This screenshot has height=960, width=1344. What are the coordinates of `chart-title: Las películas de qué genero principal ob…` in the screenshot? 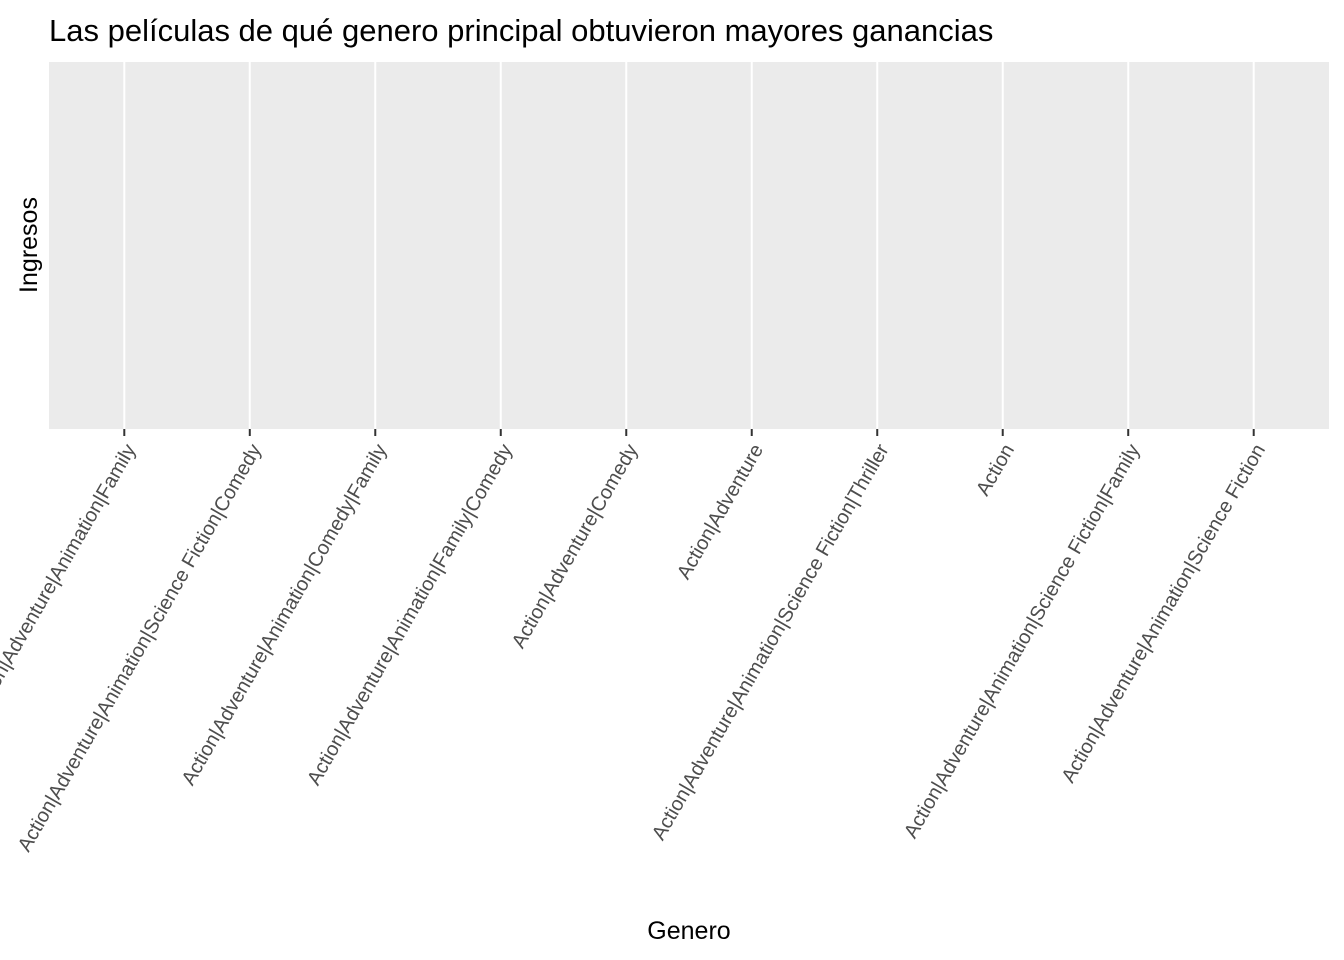 It's located at (521, 30).